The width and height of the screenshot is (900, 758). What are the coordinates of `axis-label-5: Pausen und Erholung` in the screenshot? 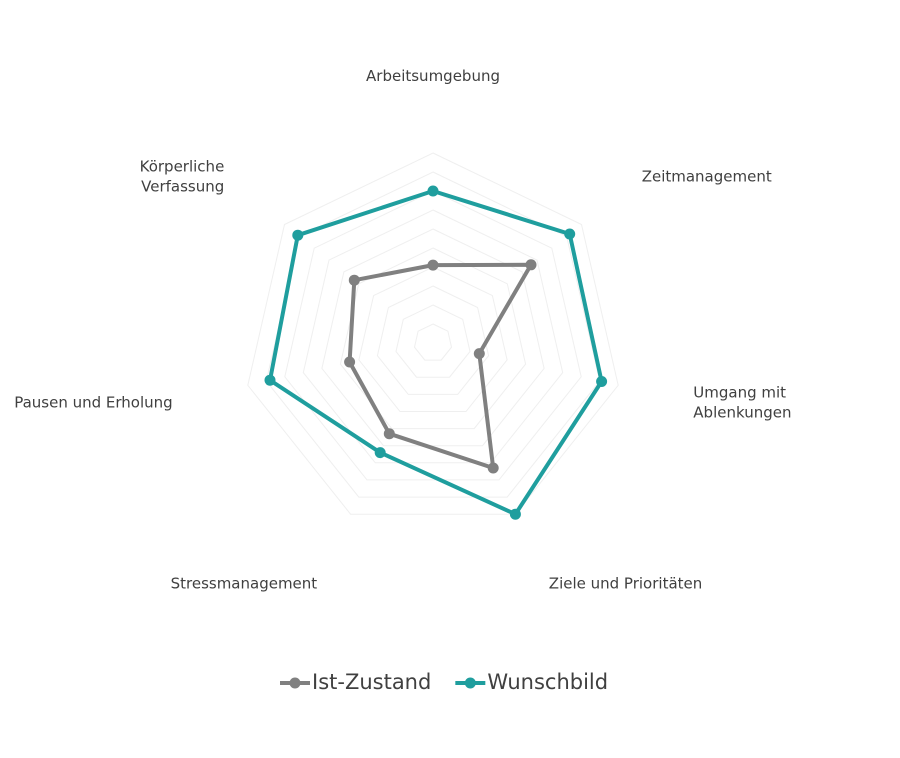 It's located at (93, 402).